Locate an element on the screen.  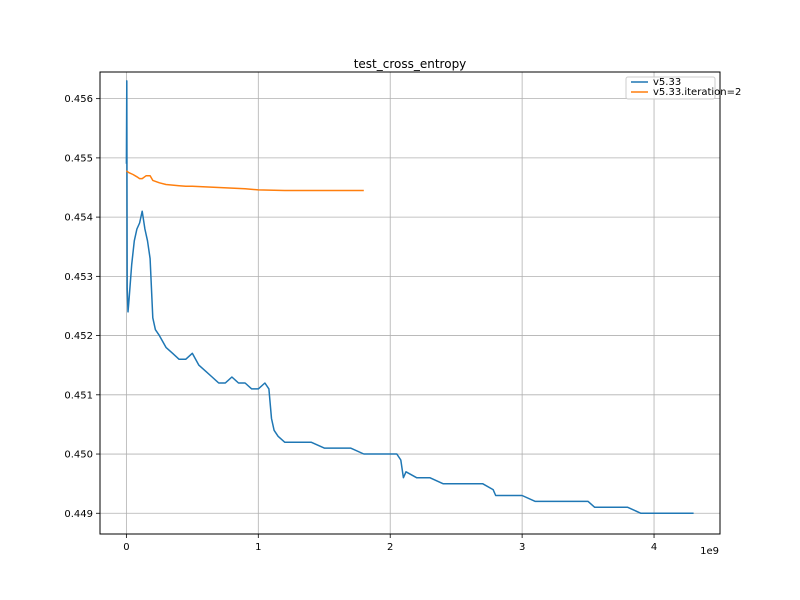
legend-box is located at coordinates (670, 88).